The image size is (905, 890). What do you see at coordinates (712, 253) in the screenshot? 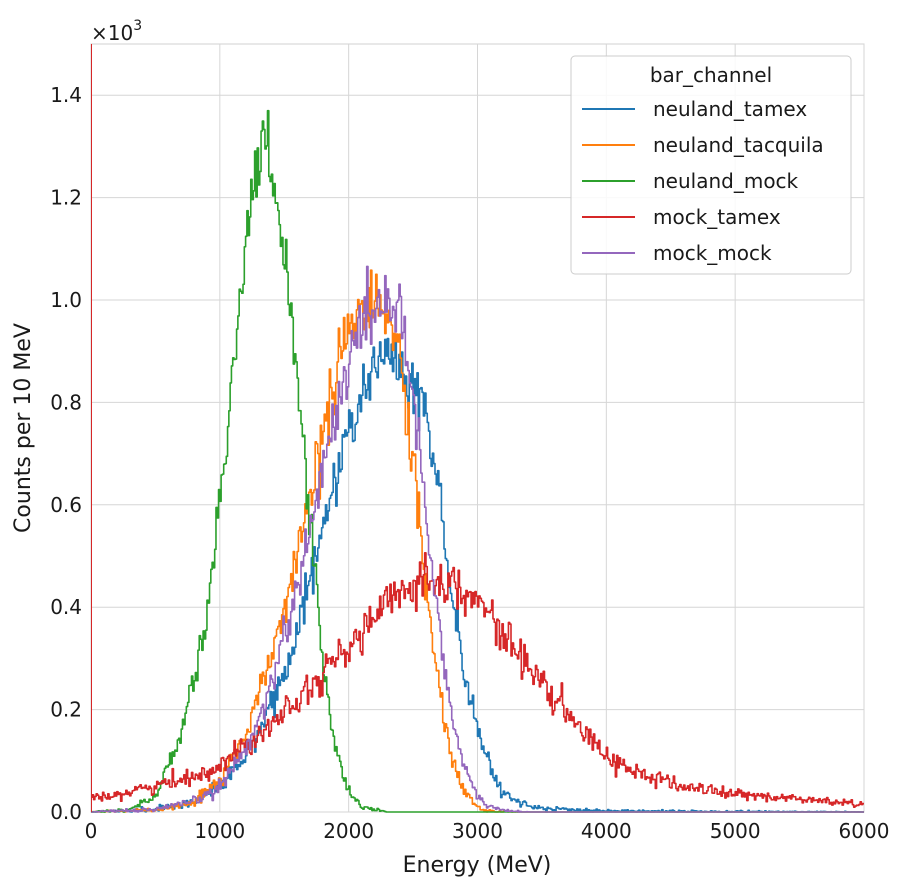
I see `legend-entry-label: mock_mock` at bounding box center [712, 253].